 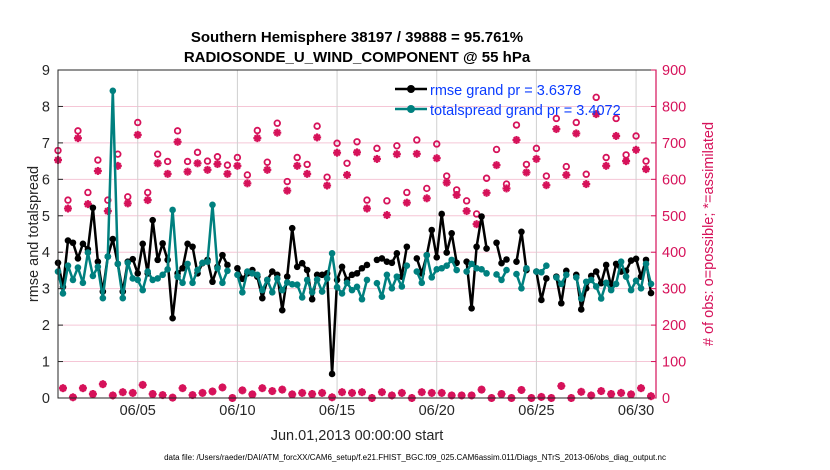 What do you see at coordinates (674, 71) in the screenshot?
I see `y2-tick-label: 900` at bounding box center [674, 71].